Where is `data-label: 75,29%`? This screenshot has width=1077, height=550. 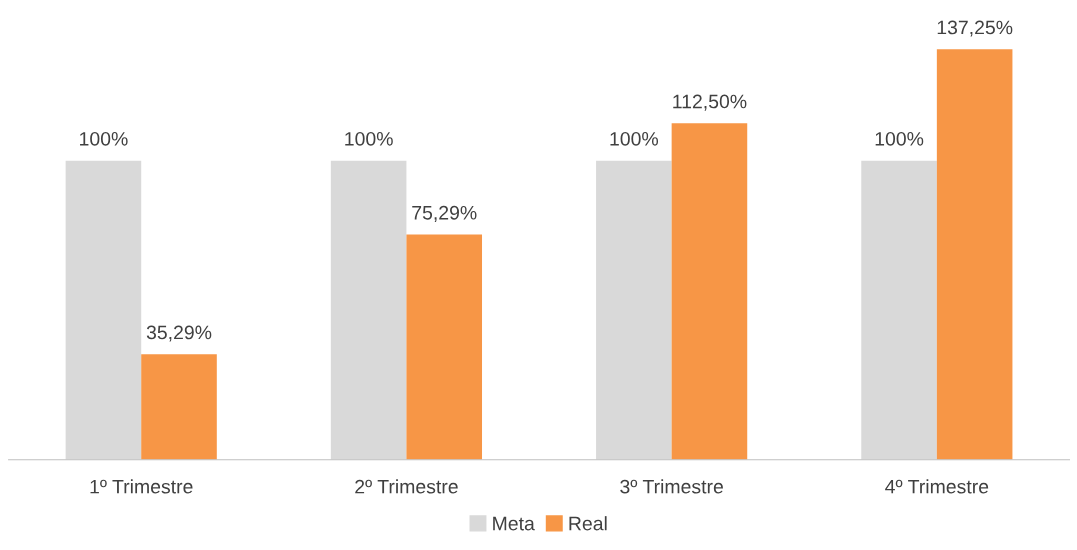 data-label: 75,29% is located at coordinates (444, 213).